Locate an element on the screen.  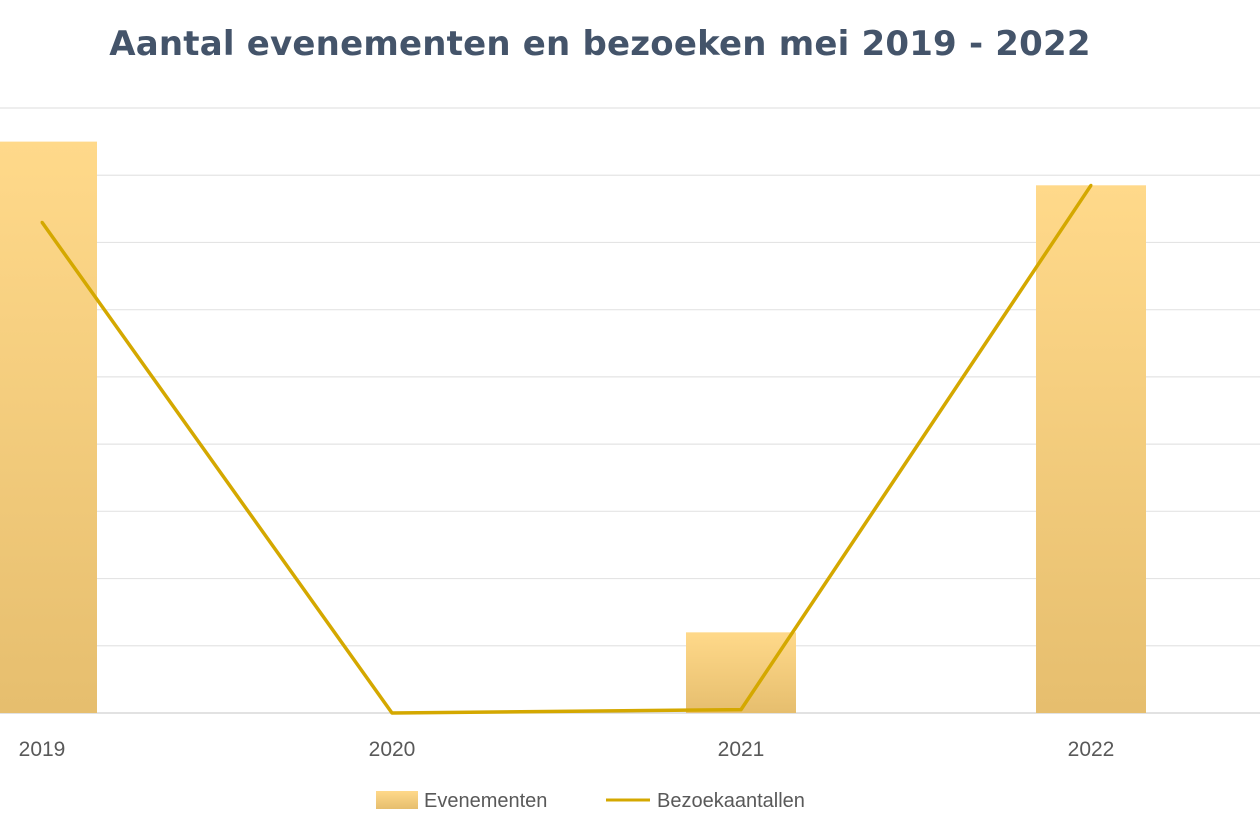
bar-evenementen-2019 is located at coordinates (48, 427).